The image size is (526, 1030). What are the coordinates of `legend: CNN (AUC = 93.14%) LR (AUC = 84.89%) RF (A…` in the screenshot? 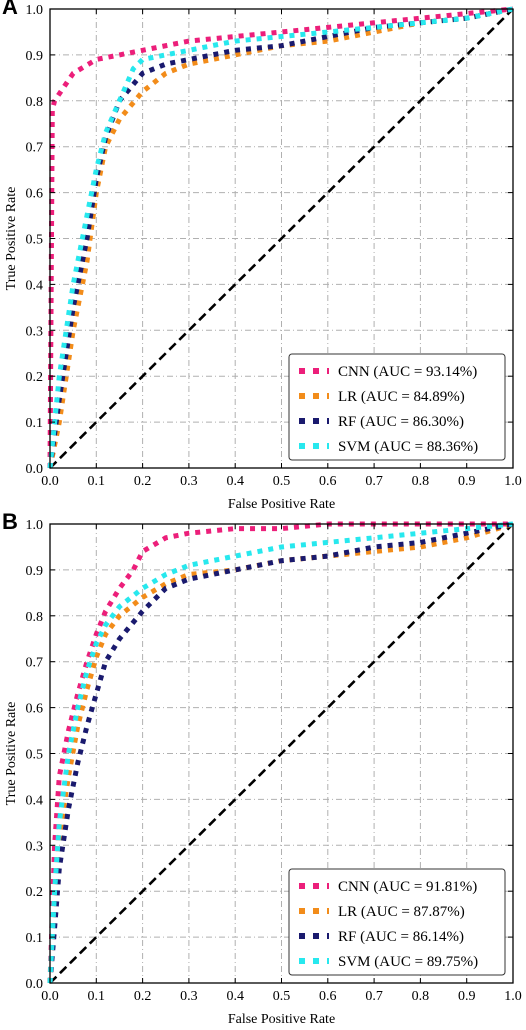 It's located at (397, 407).